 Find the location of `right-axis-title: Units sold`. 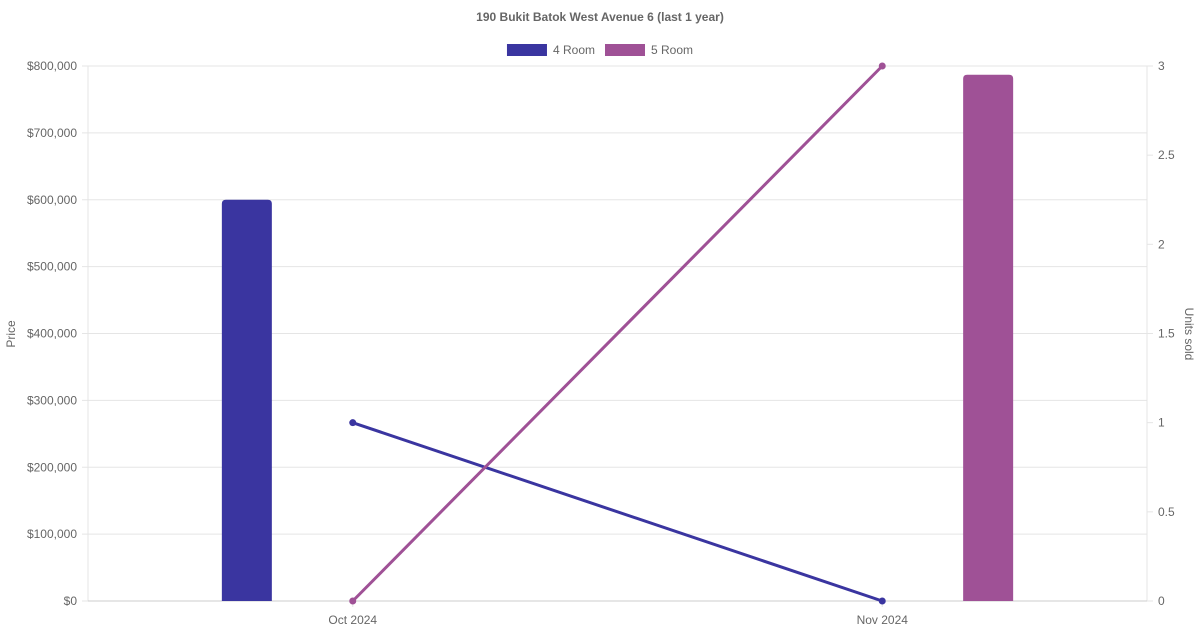

right-axis-title: Units sold is located at coordinates (1189, 334).